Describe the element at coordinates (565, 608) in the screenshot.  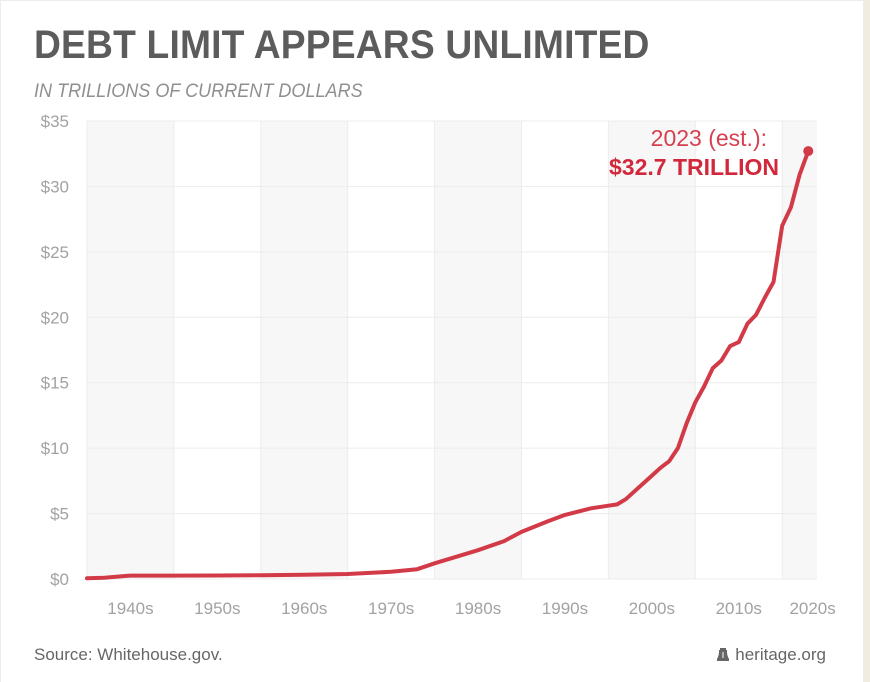
I see `x-tick-label: 1990s` at that location.